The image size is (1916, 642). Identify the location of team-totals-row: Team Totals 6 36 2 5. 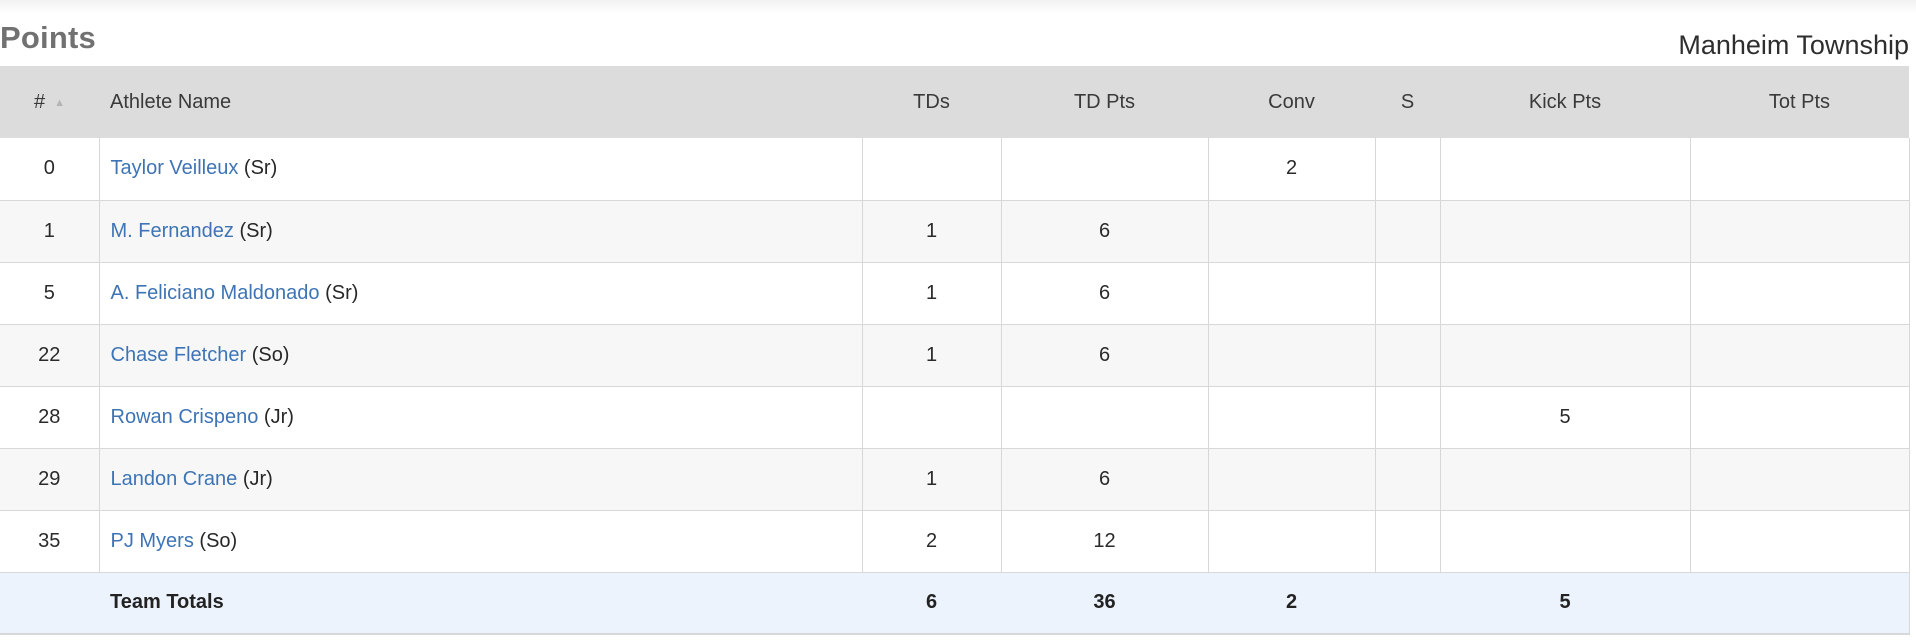
(955, 603).